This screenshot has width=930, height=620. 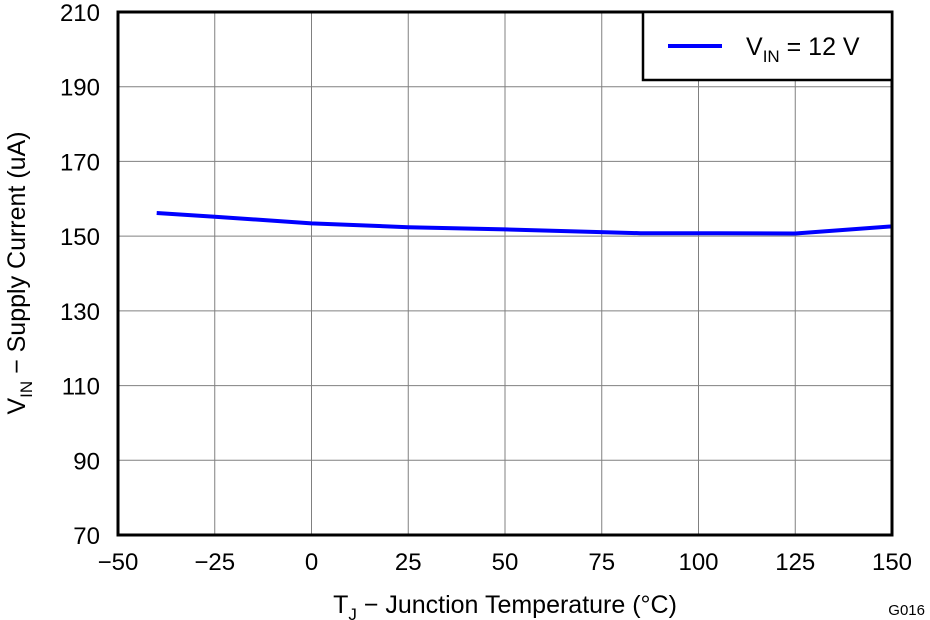 What do you see at coordinates (81, 387) in the screenshot?
I see `y-tick-label: 110` at bounding box center [81, 387].